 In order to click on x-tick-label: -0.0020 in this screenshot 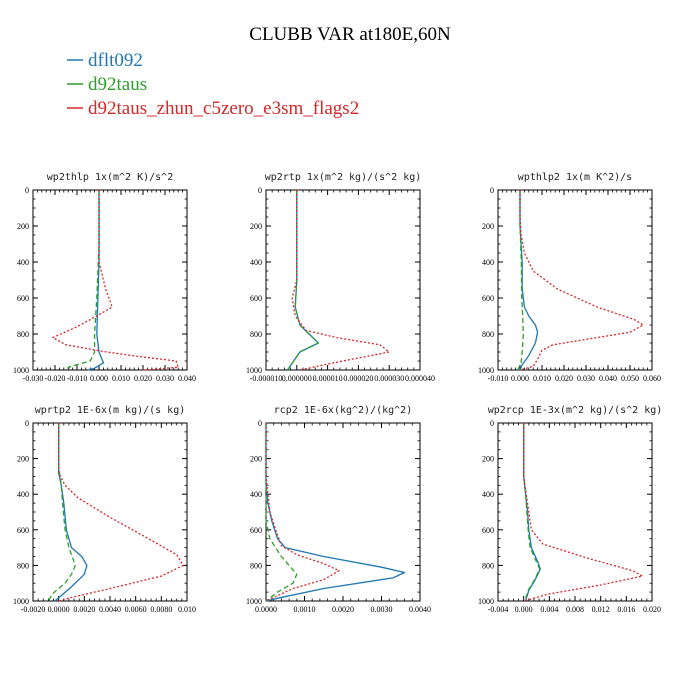, I will do `click(33, 609)`.